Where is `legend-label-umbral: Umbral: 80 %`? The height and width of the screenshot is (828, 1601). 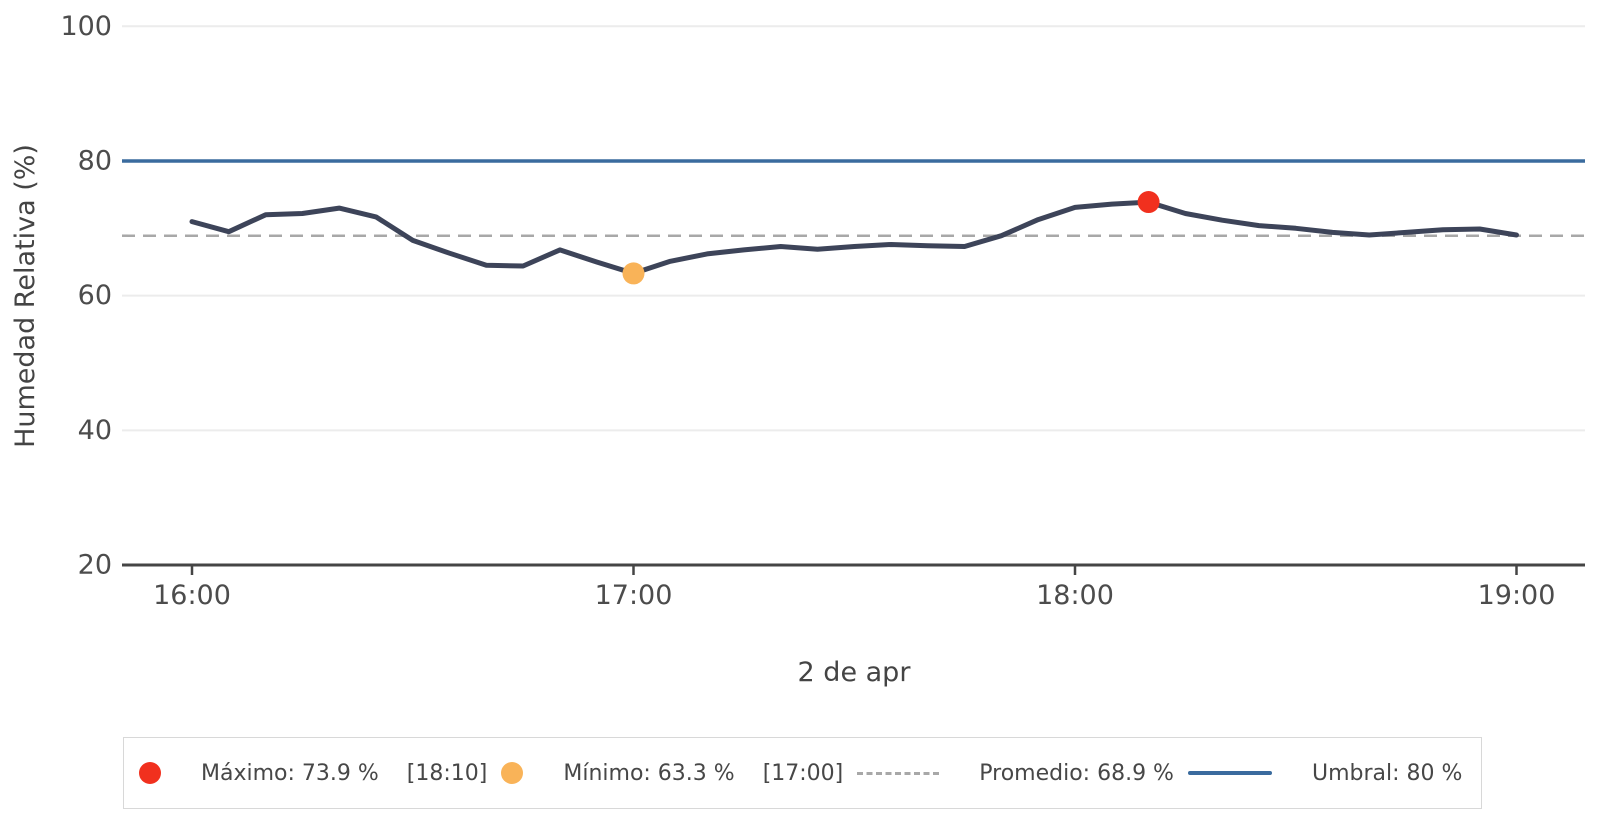 legend-label-umbral: Umbral: 80 % is located at coordinates (1387, 773).